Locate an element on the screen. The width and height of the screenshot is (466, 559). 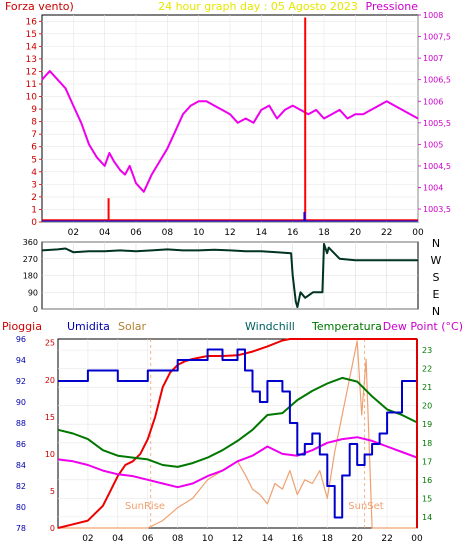
direction-tick-label: 360 is located at coordinates (30, 242).